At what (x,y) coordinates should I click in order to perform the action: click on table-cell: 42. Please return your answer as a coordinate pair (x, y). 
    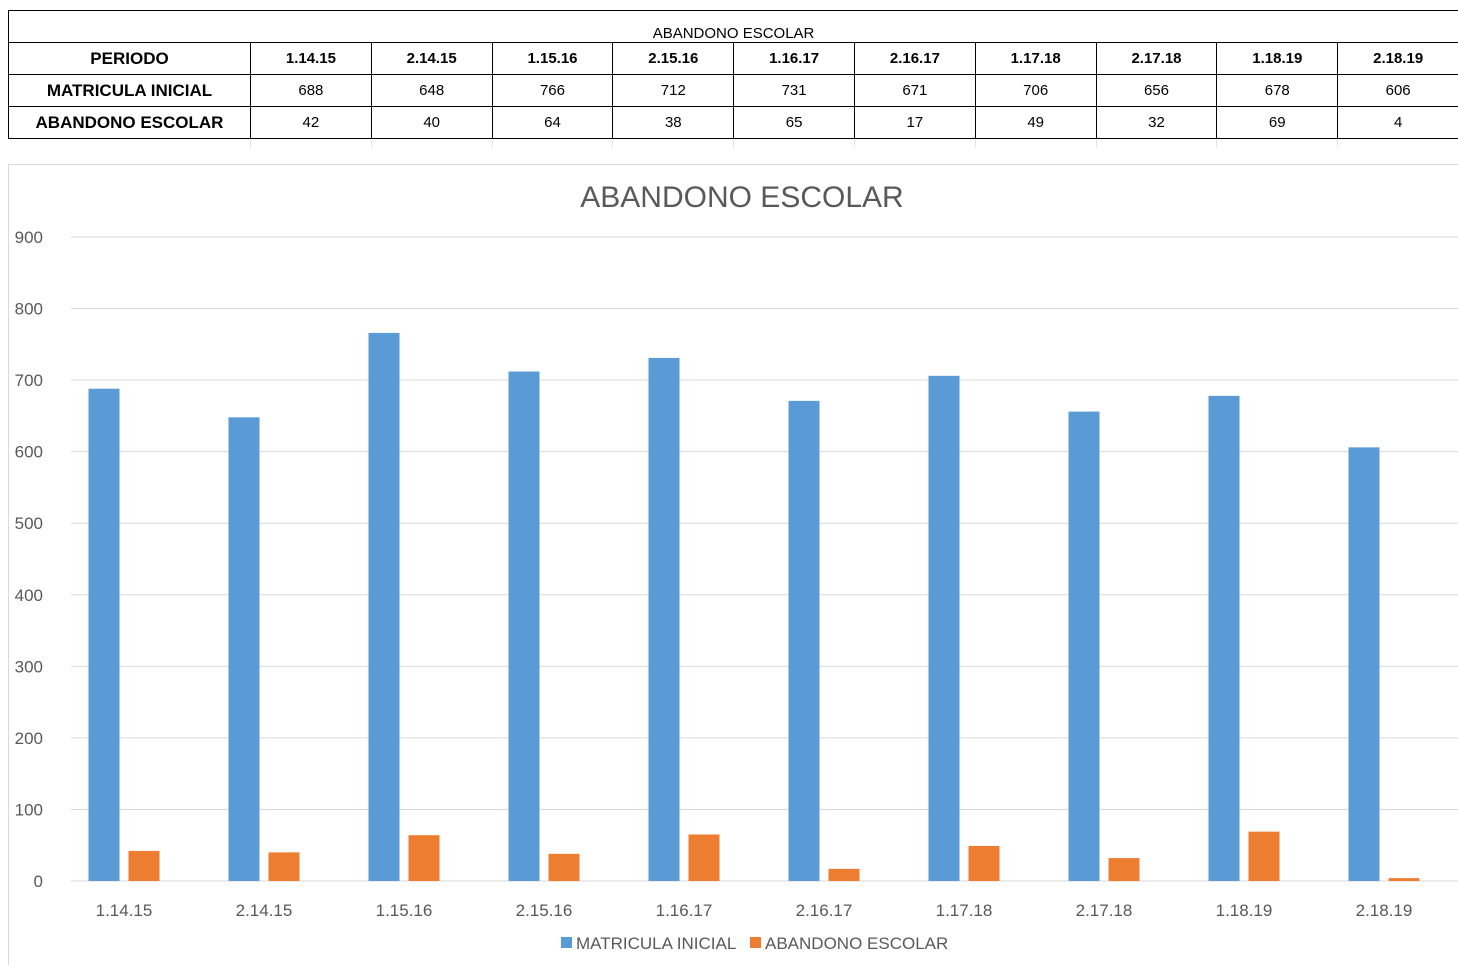
    Looking at the image, I should click on (311, 122).